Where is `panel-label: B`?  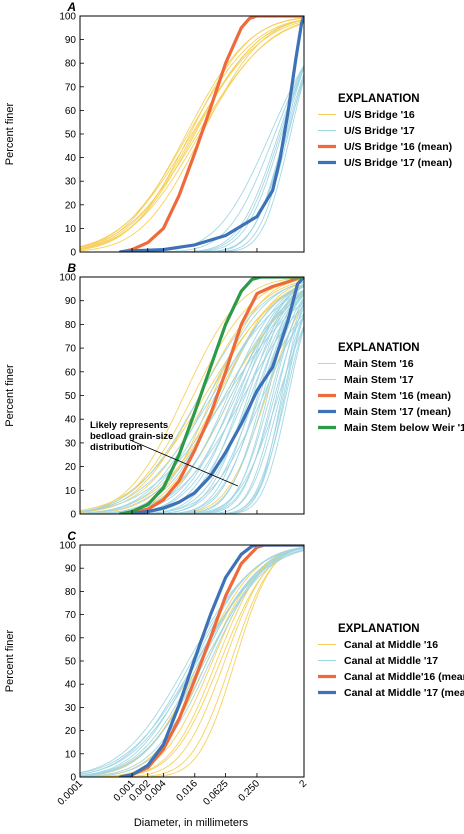
panel-label: B is located at coordinates (71, 268).